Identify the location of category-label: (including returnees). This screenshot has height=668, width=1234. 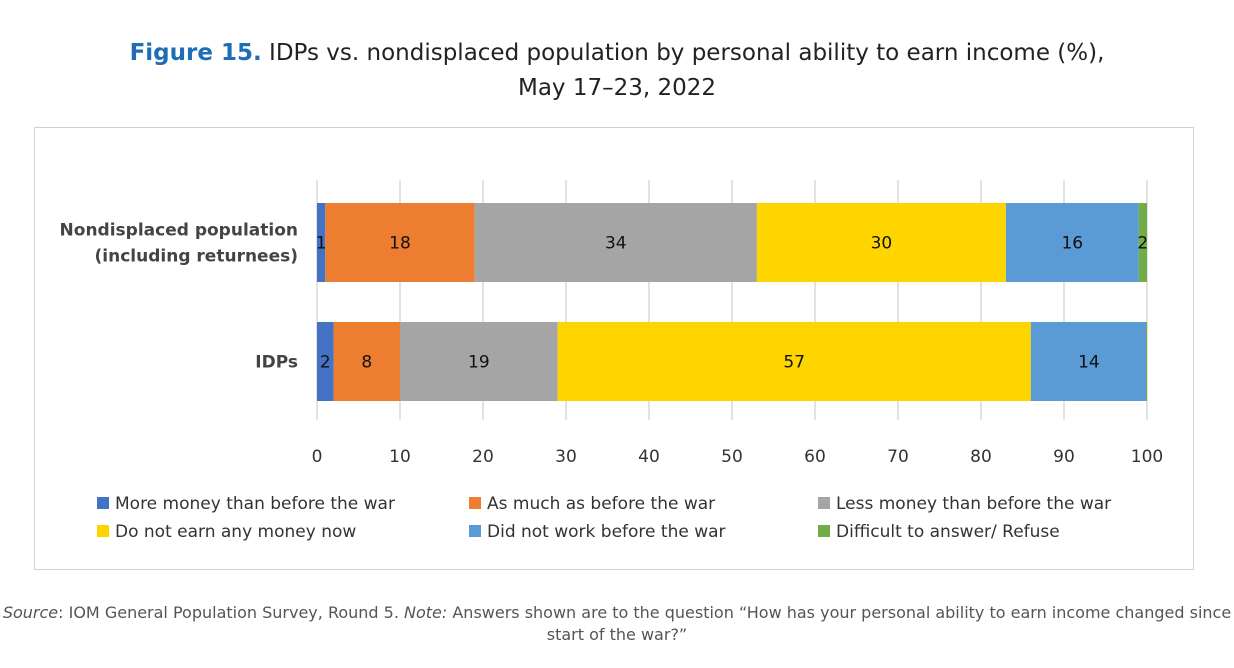
(196, 257).